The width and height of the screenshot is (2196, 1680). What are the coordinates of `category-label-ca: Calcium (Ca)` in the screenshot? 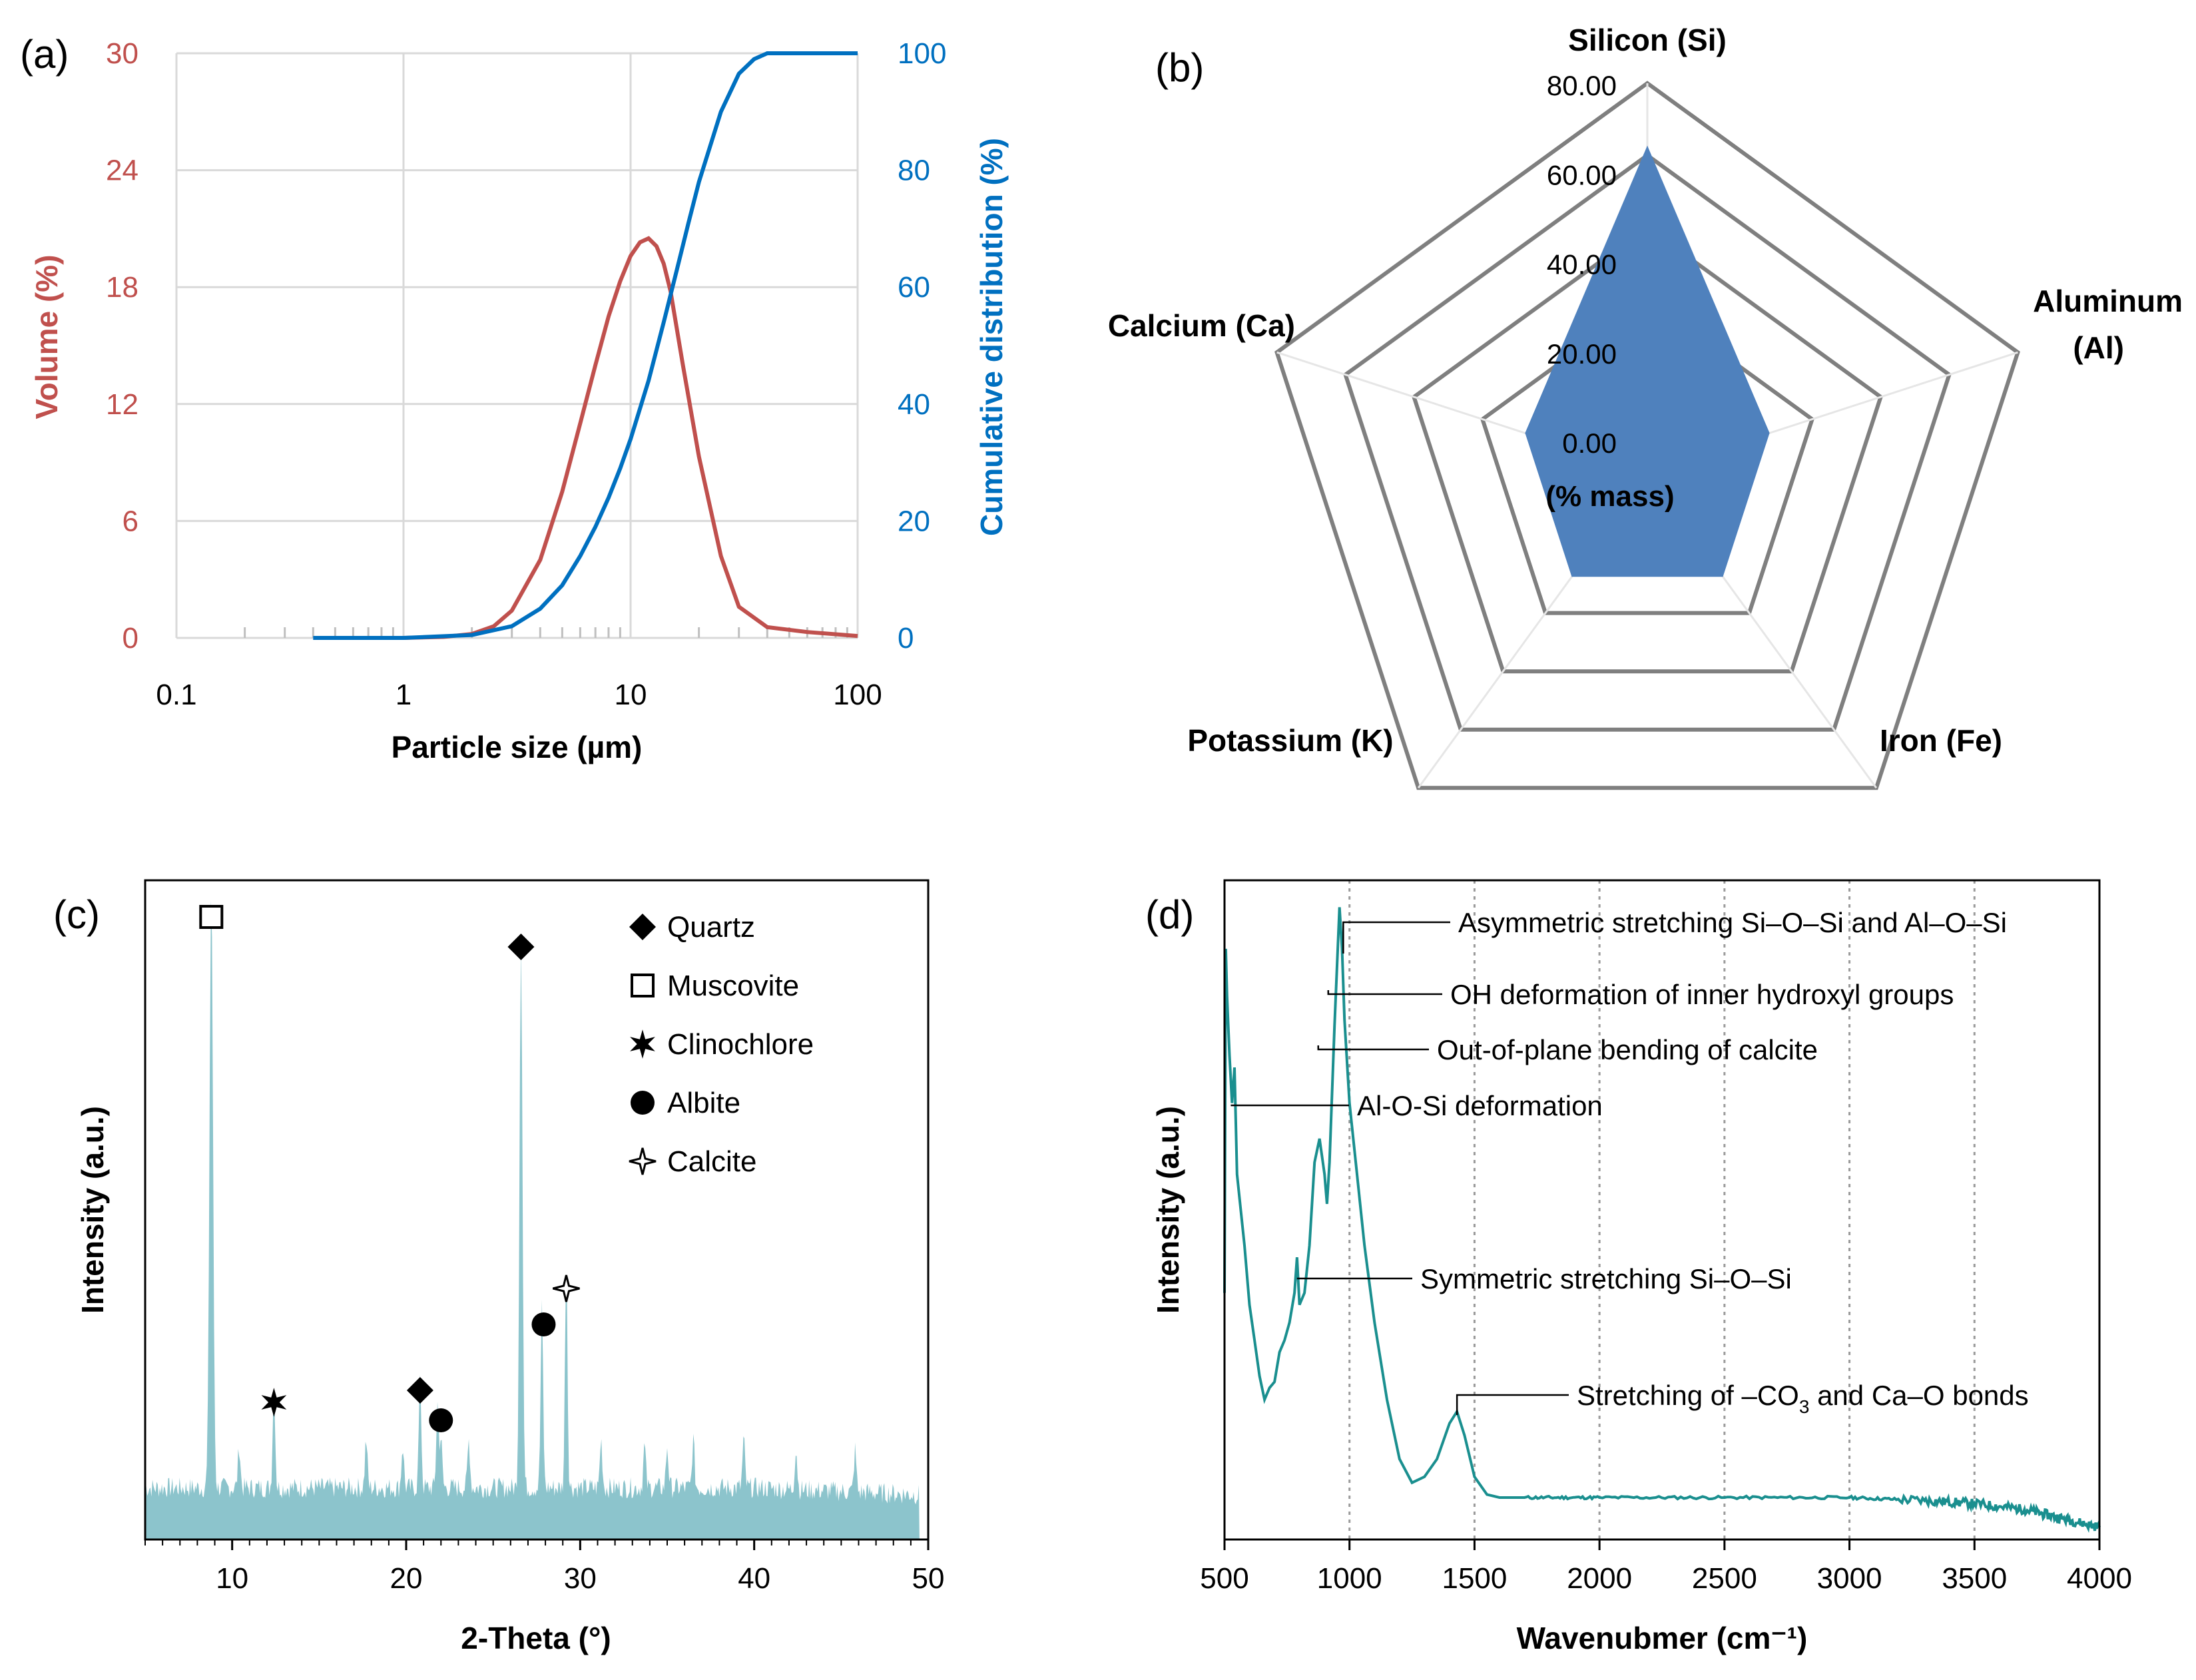 It's located at (1201, 325).